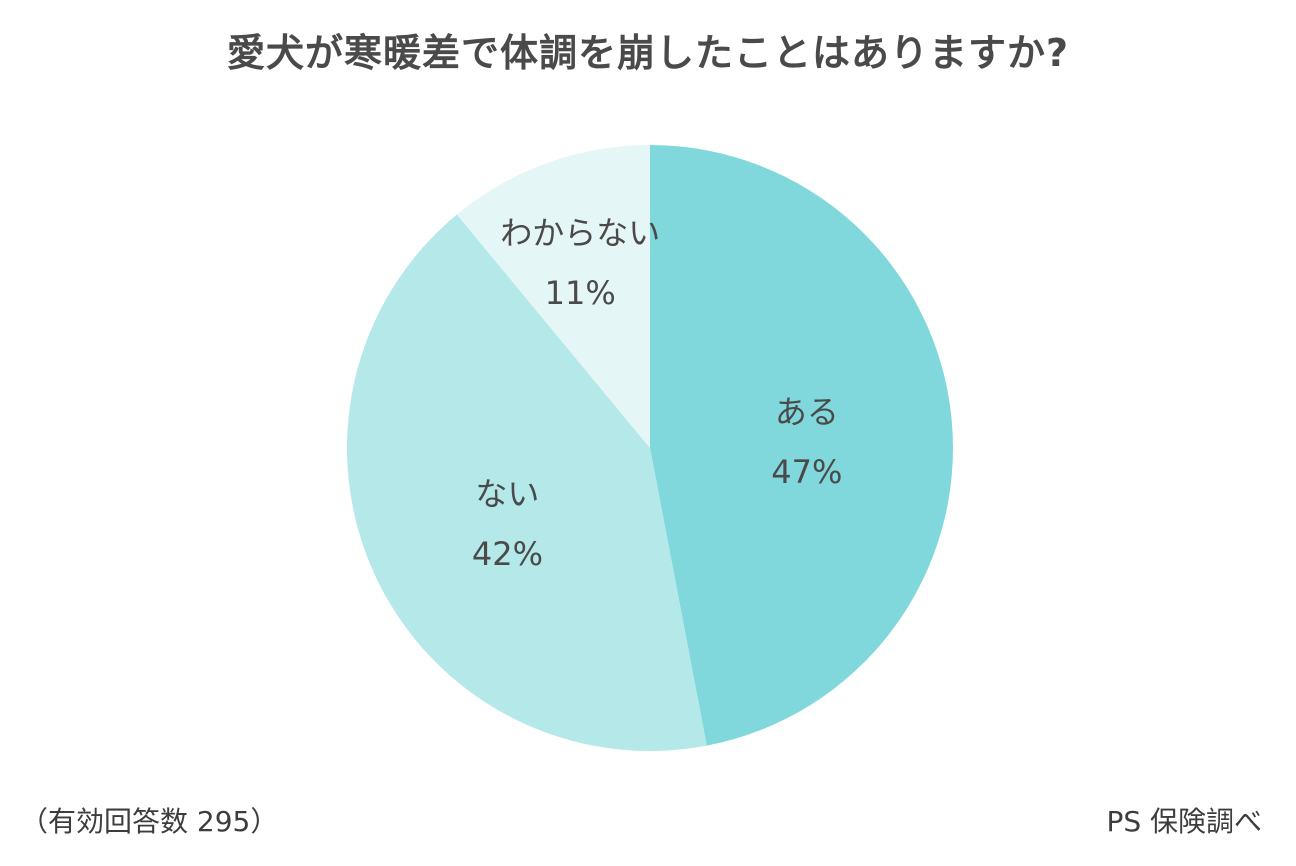  I want to click on chart-title: 愛犬が寒暖差で体調を崩したことはありますか?, so click(648, 53).